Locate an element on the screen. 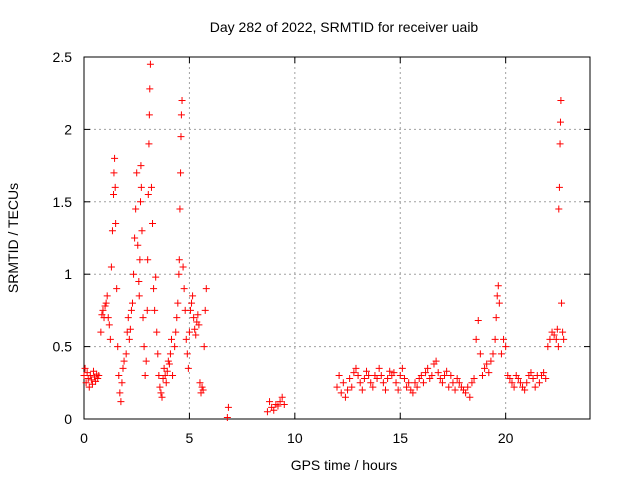  x-tick-label: 5 is located at coordinates (190, 438).